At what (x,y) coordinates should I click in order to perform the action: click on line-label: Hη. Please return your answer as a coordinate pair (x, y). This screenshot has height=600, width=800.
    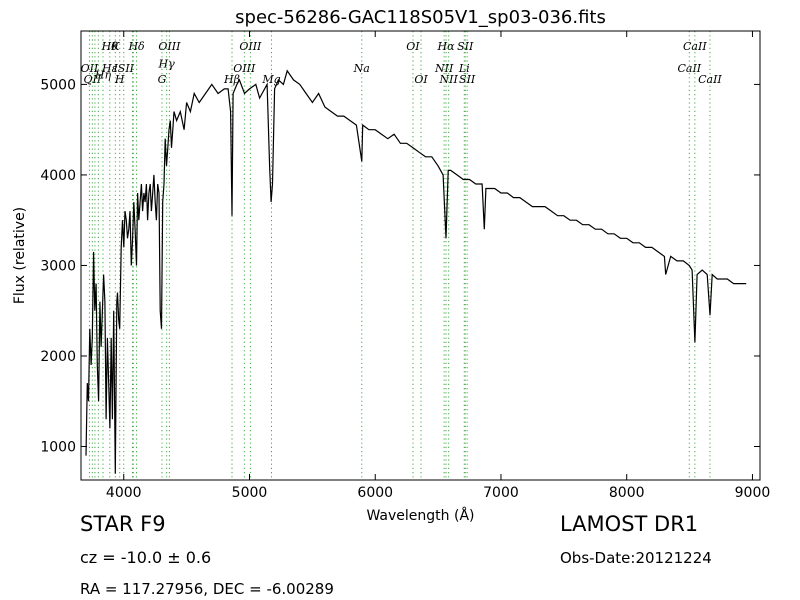
    Looking at the image, I should click on (103, 75).